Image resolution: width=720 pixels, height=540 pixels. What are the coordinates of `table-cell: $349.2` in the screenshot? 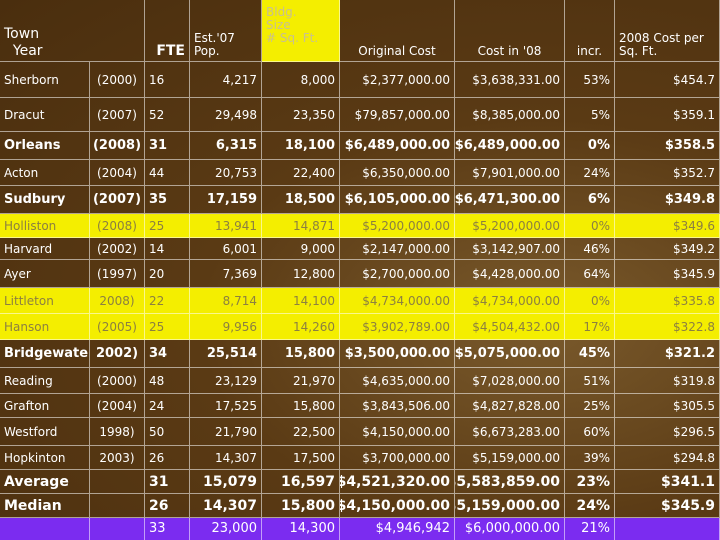 It's located at (667, 249).